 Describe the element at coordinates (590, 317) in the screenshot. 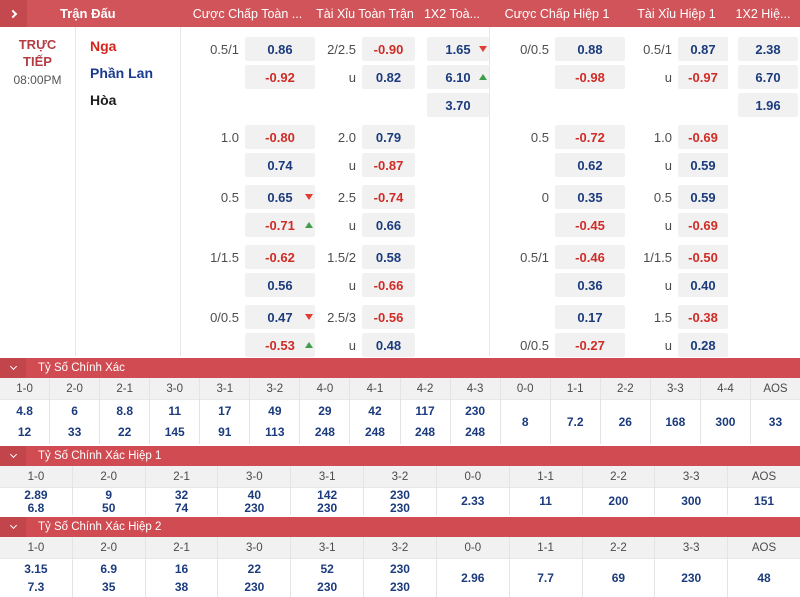

I see `odds-cell: 0.17` at that location.